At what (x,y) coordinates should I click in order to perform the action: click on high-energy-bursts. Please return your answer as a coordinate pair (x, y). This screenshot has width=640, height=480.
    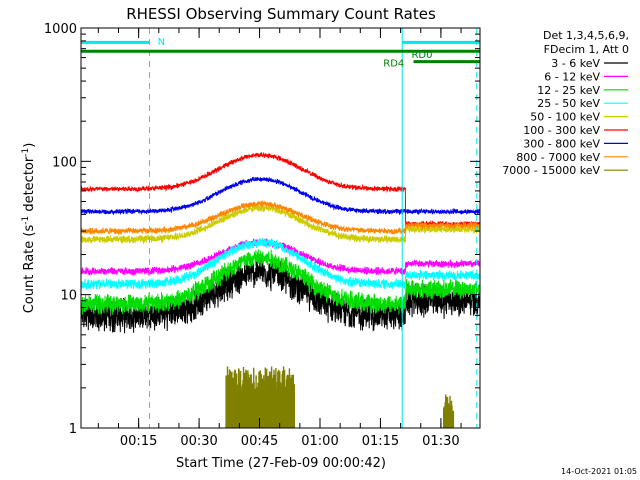
    Looking at the image, I should click on (340, 397).